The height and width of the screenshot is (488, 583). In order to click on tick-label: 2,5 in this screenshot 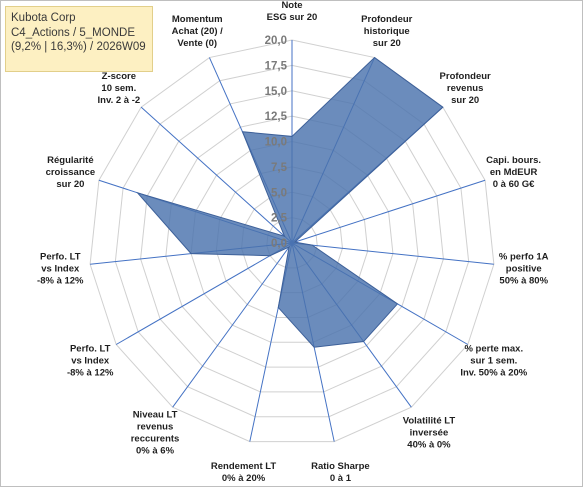, I will do `click(279, 219)`.